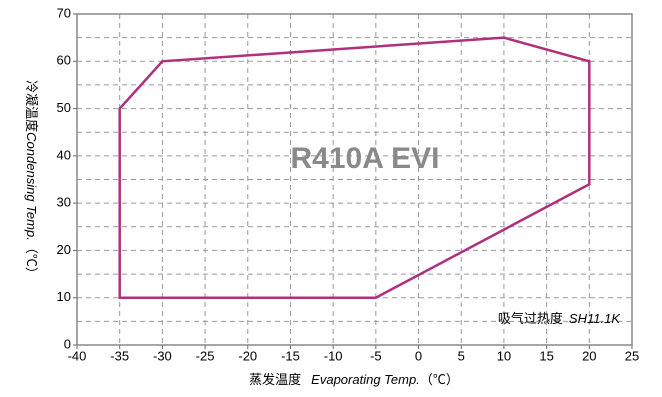  Describe the element at coordinates (64, 296) in the screenshot. I see `y-tick-label: 10` at that location.